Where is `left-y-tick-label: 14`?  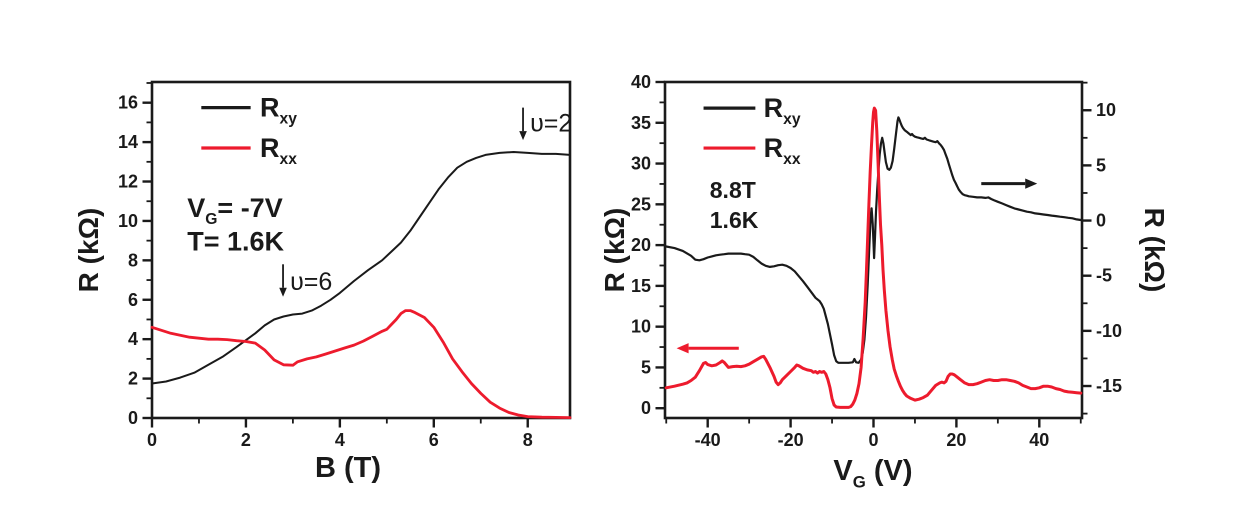 left-y-tick-label: 14 is located at coordinates (128, 142).